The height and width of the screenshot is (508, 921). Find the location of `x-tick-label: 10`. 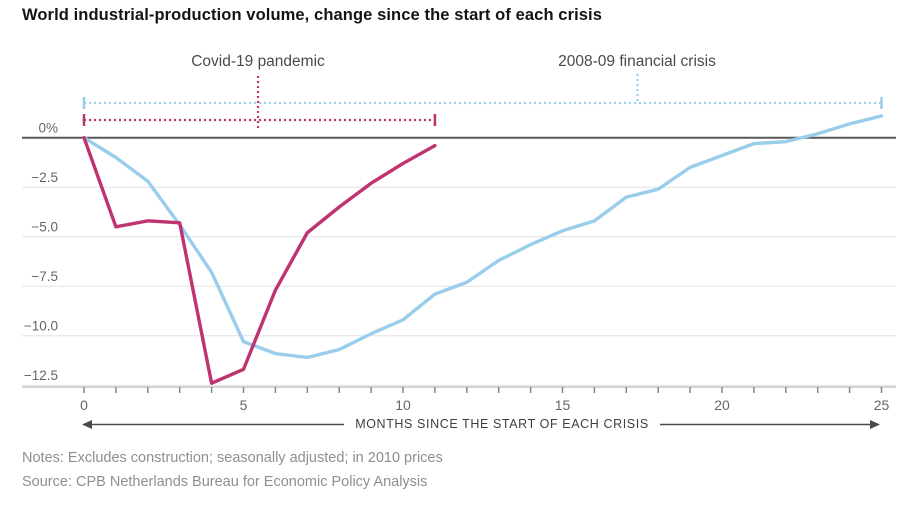

x-tick-label: 10 is located at coordinates (403, 405).